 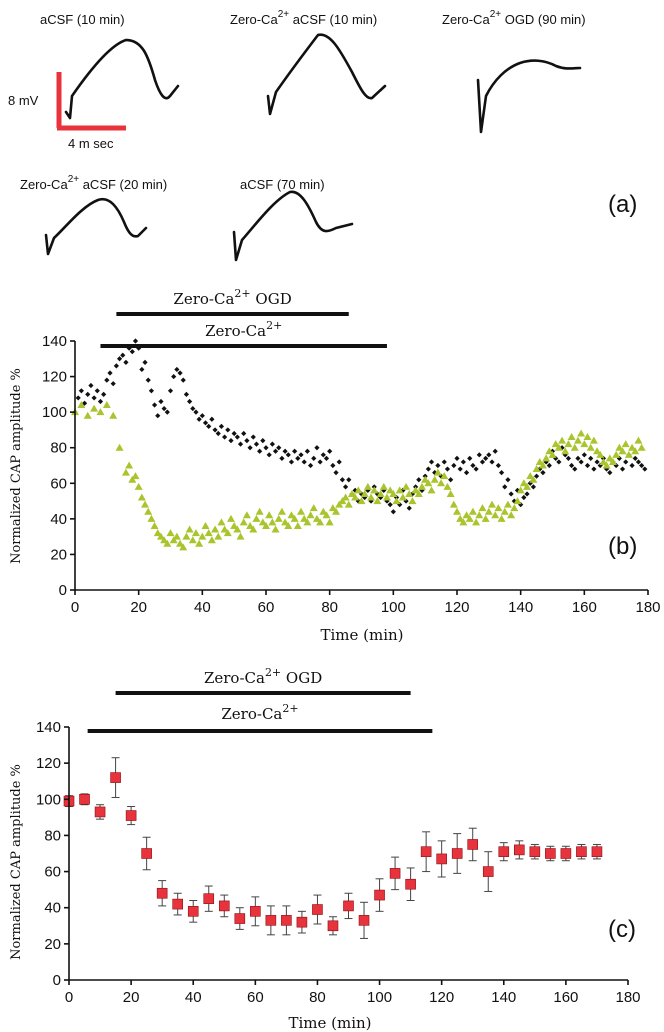 I want to click on panel-label-c: (c), so click(x=622, y=929).